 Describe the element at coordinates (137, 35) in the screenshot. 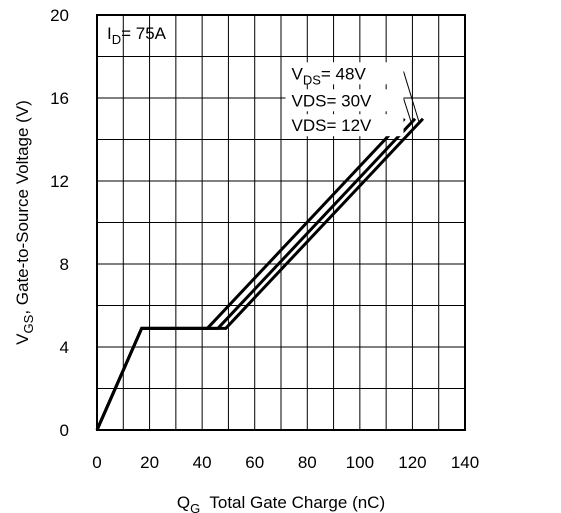

I see `current-annotation: ID= 75A` at that location.